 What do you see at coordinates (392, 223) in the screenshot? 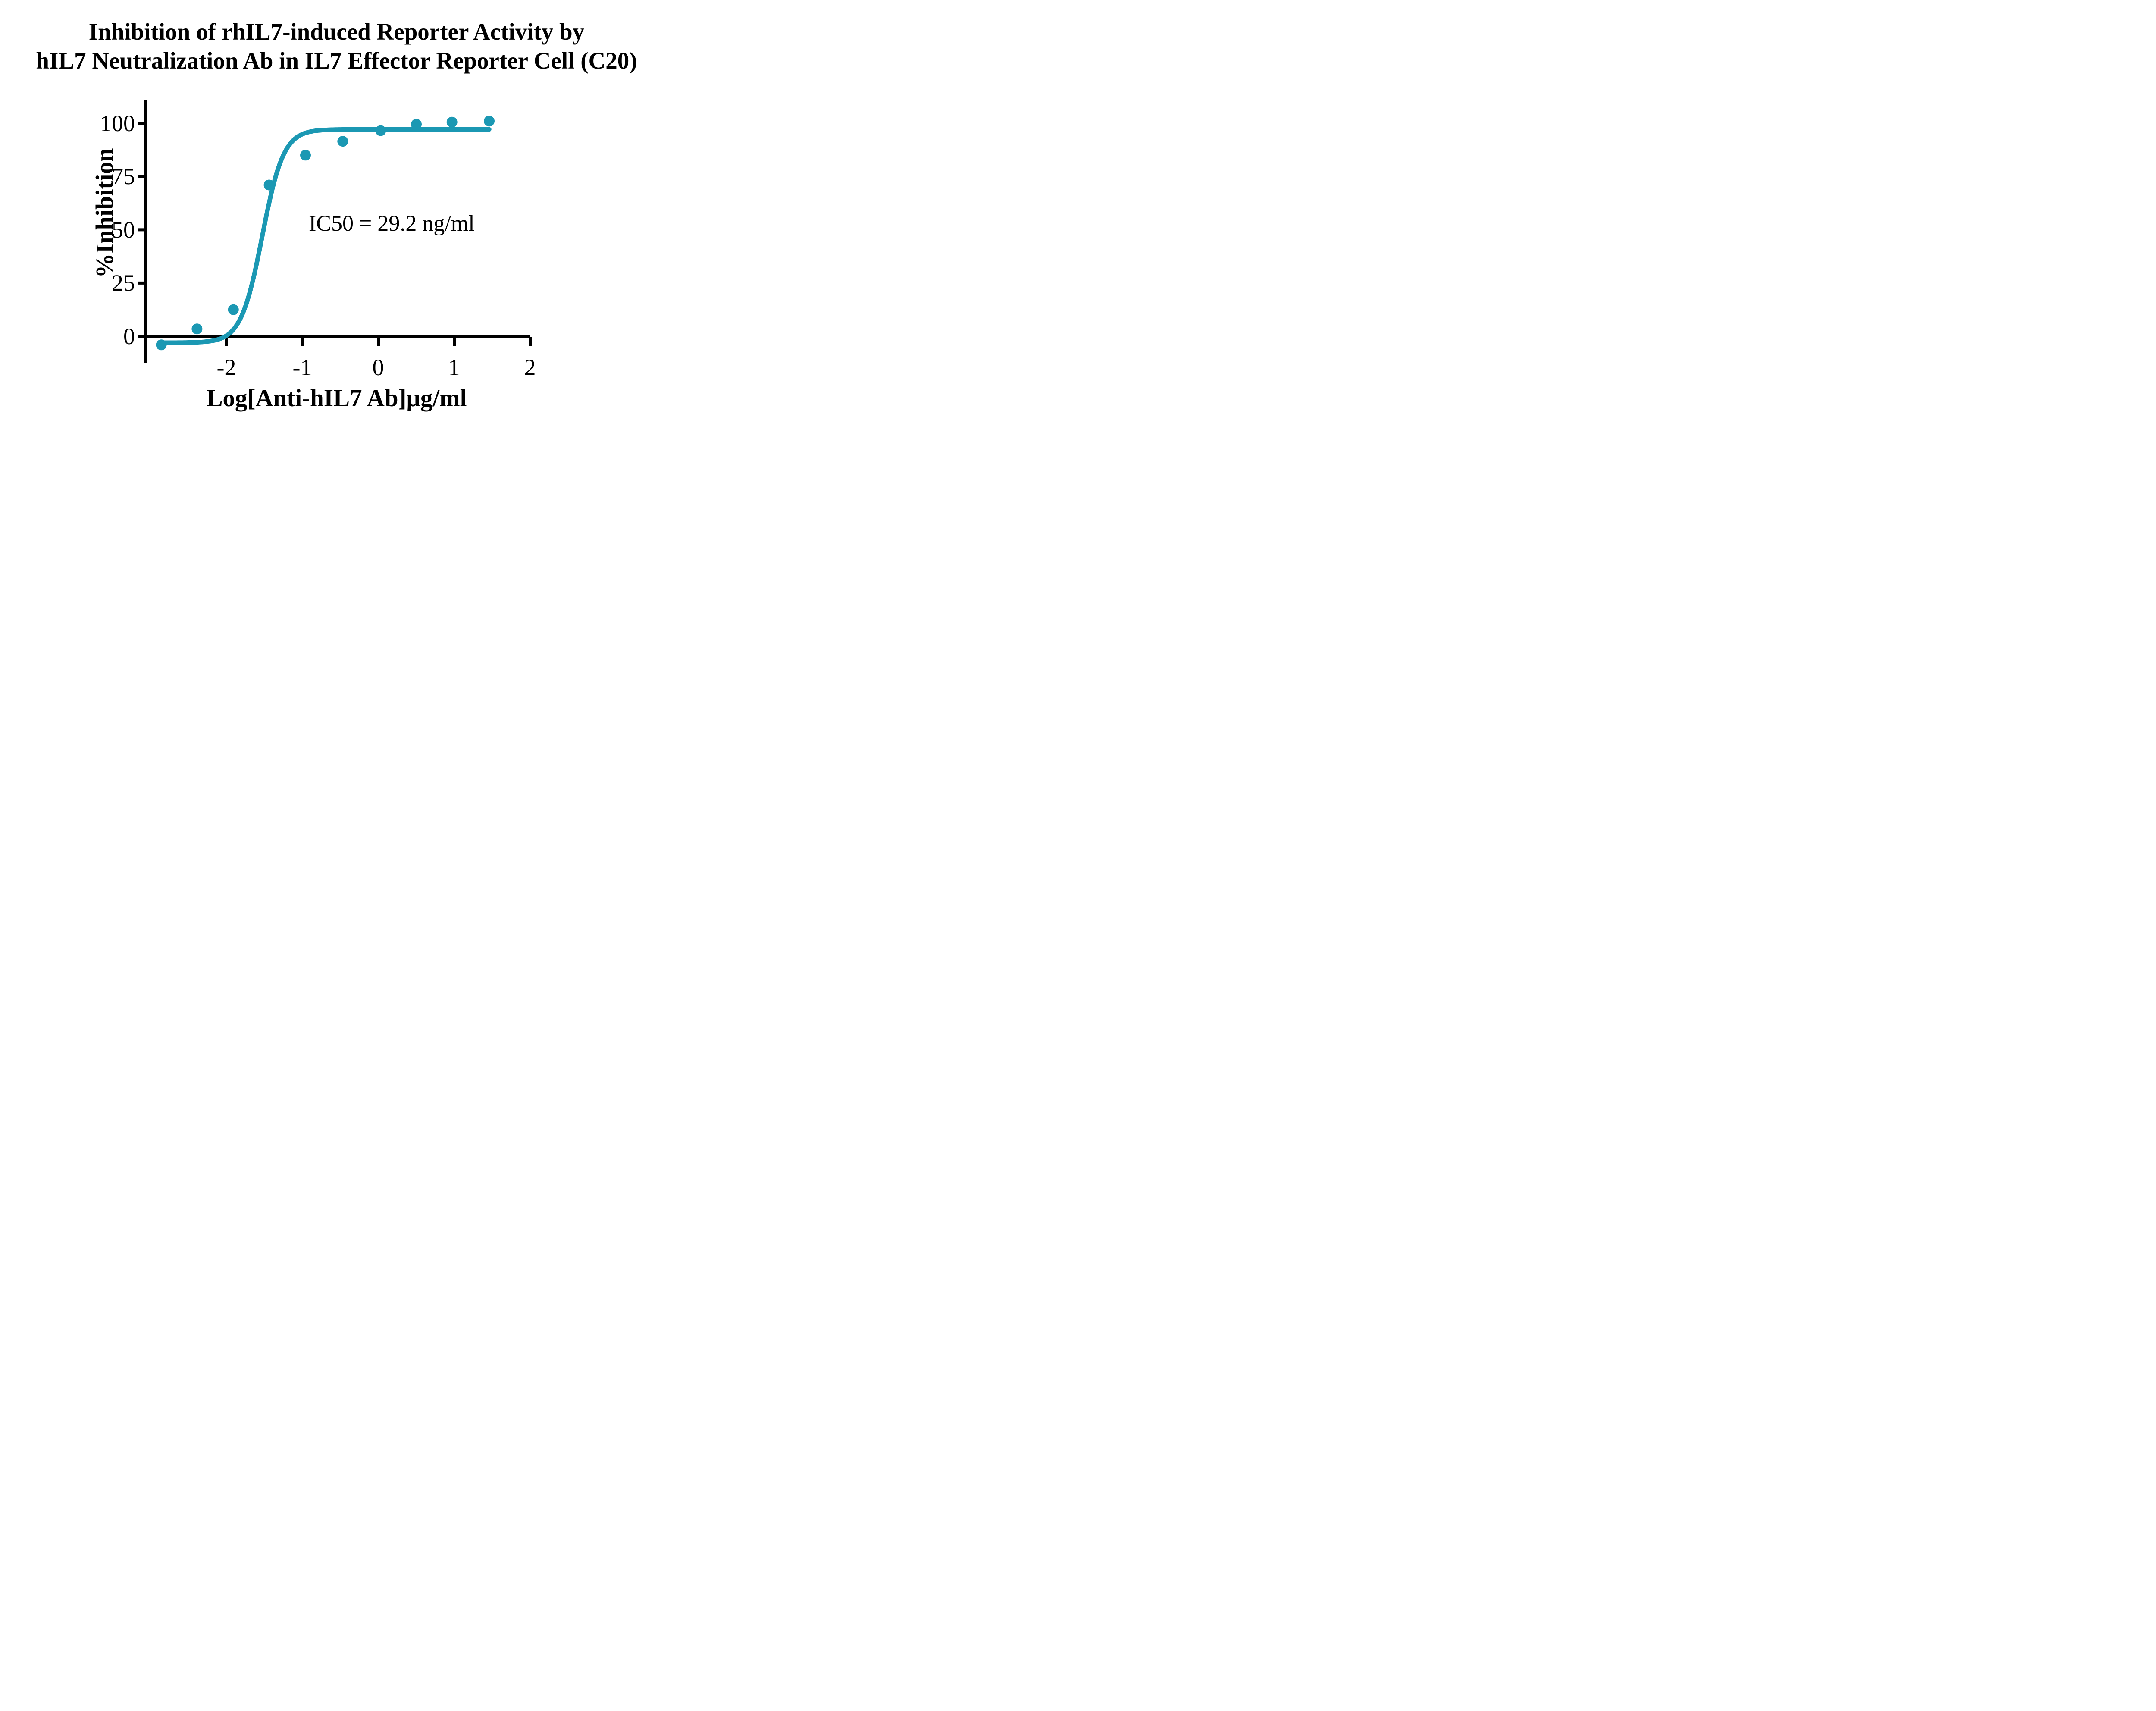
I see `ic50-annotation: IC50 = 29.2 ng/ml` at bounding box center [392, 223].